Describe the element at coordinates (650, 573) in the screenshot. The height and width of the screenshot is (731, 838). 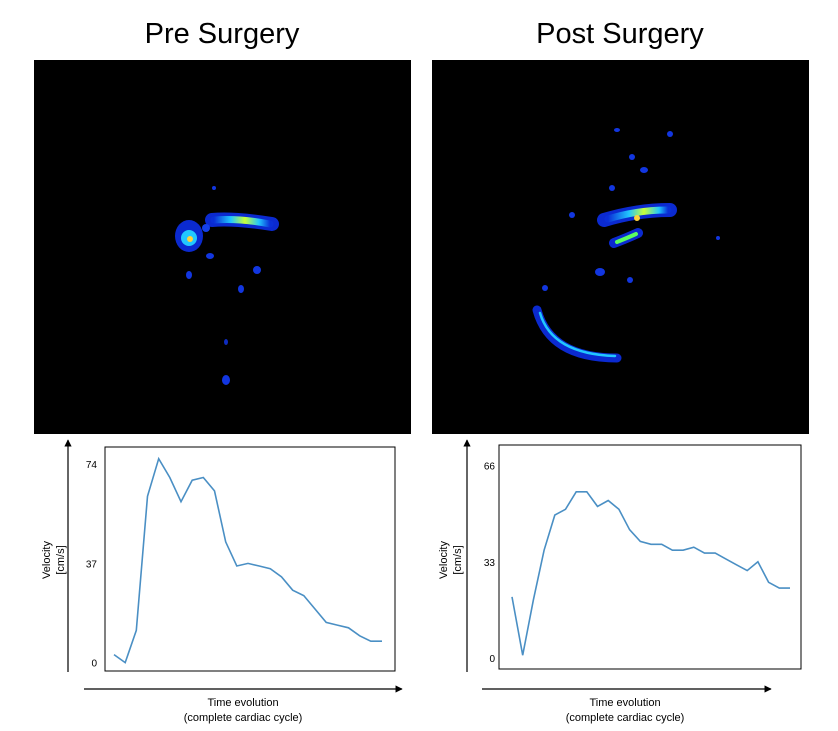
I see `post-velocity-line` at that location.